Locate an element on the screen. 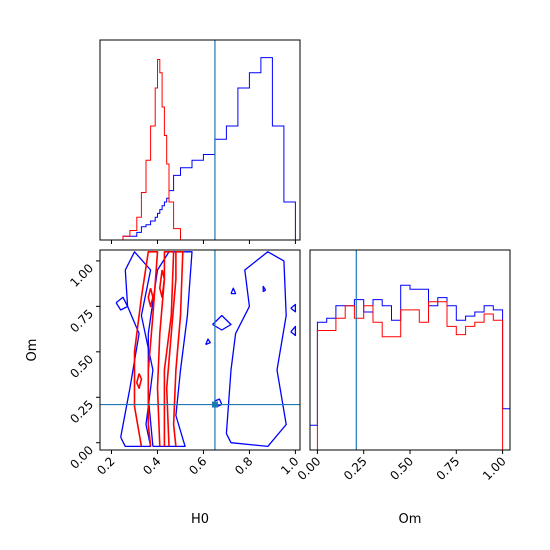  om-axis-label: Om is located at coordinates (410, 519).